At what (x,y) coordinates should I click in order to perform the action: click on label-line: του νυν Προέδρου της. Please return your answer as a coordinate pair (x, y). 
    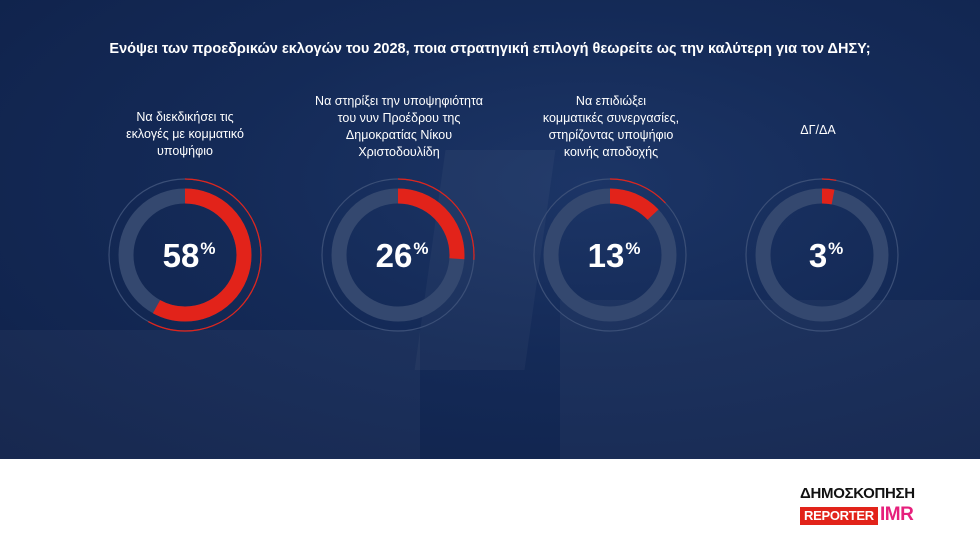
    Looking at the image, I should click on (399, 118).